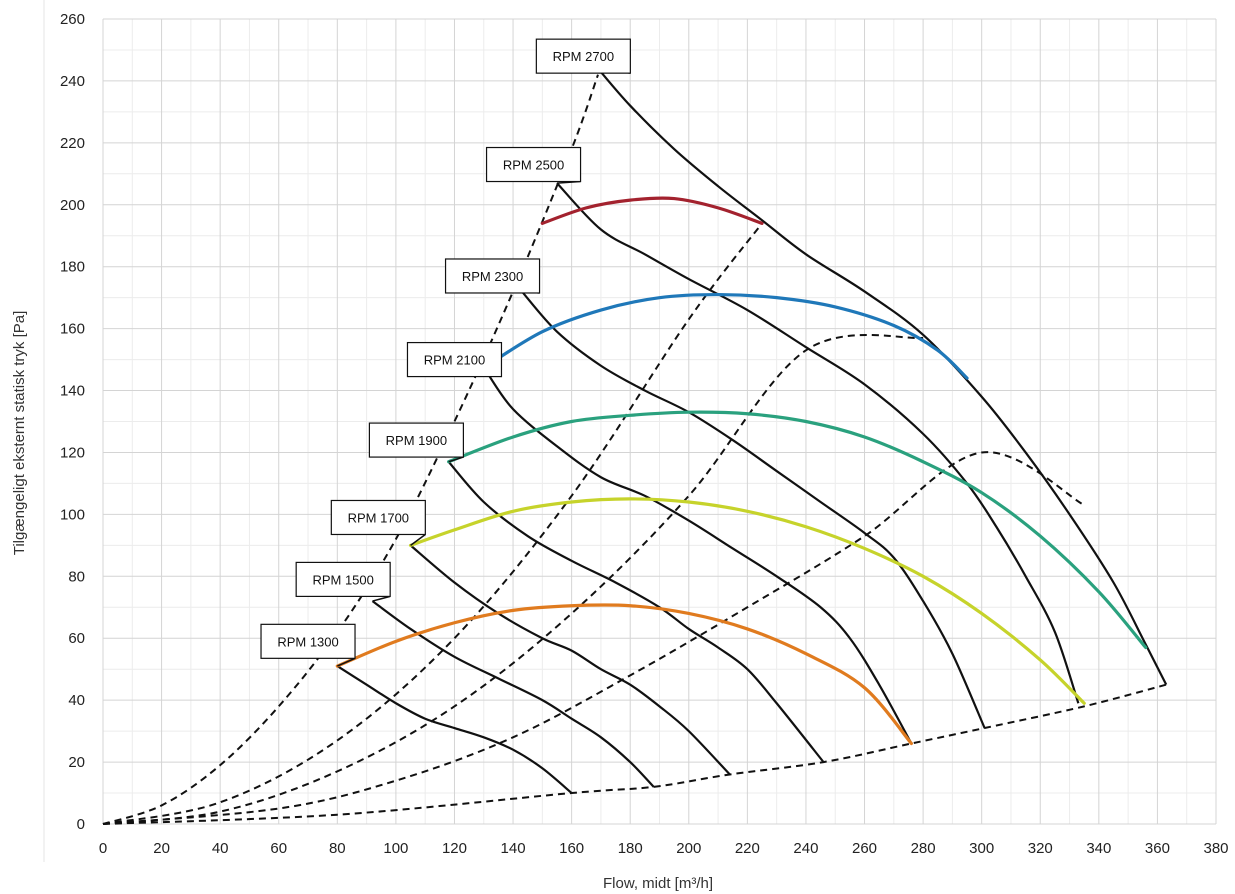  I want to click on rpm-label-text: RPM 1700, so click(378, 517).